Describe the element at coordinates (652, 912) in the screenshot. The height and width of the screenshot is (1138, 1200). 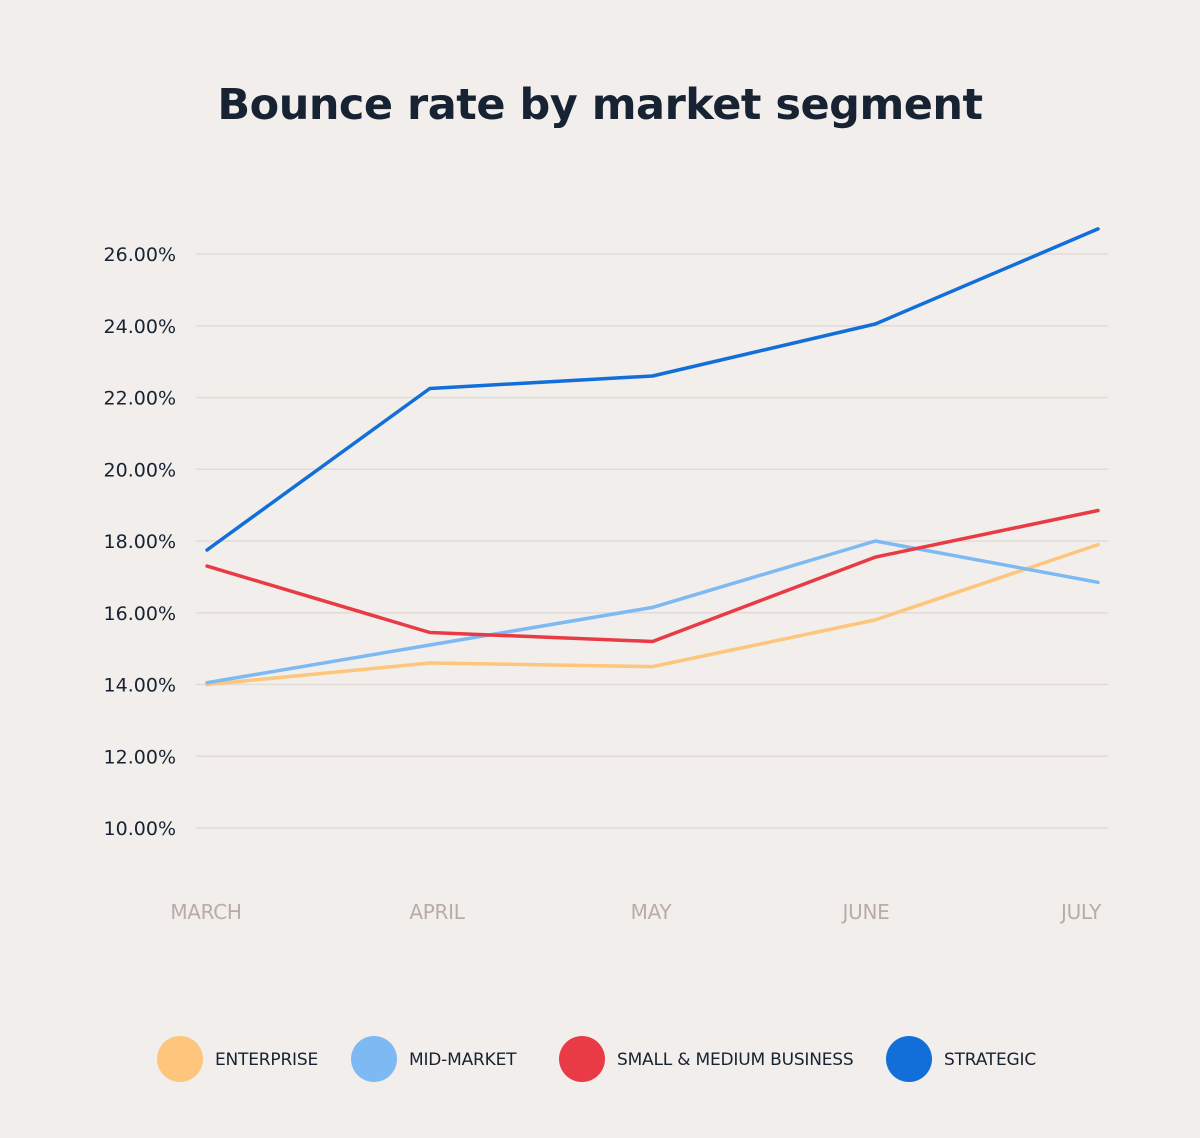
I see `x-tick-label: MAY` at that location.